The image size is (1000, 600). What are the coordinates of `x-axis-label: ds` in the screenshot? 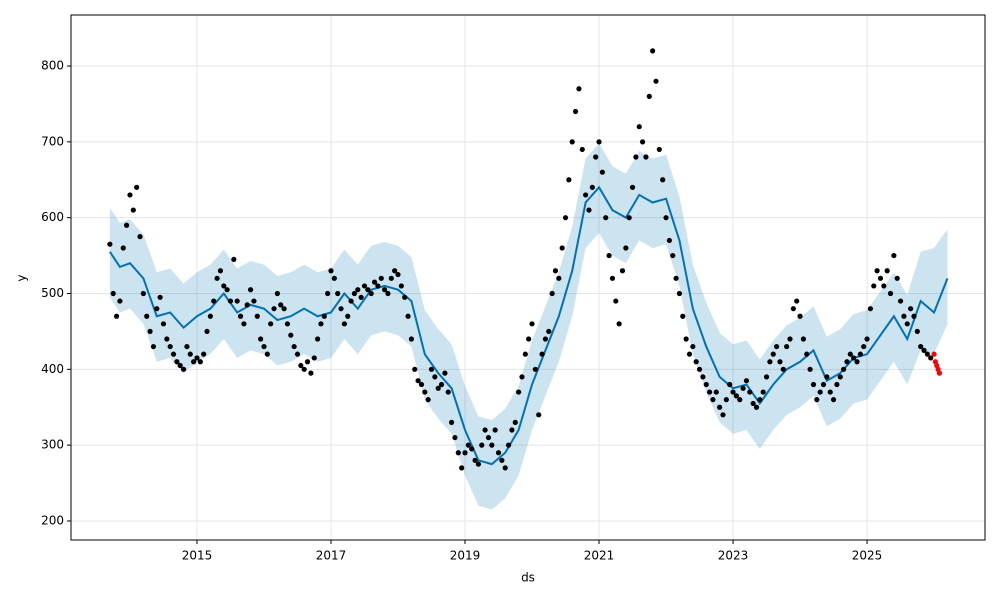 It's located at (528, 578).